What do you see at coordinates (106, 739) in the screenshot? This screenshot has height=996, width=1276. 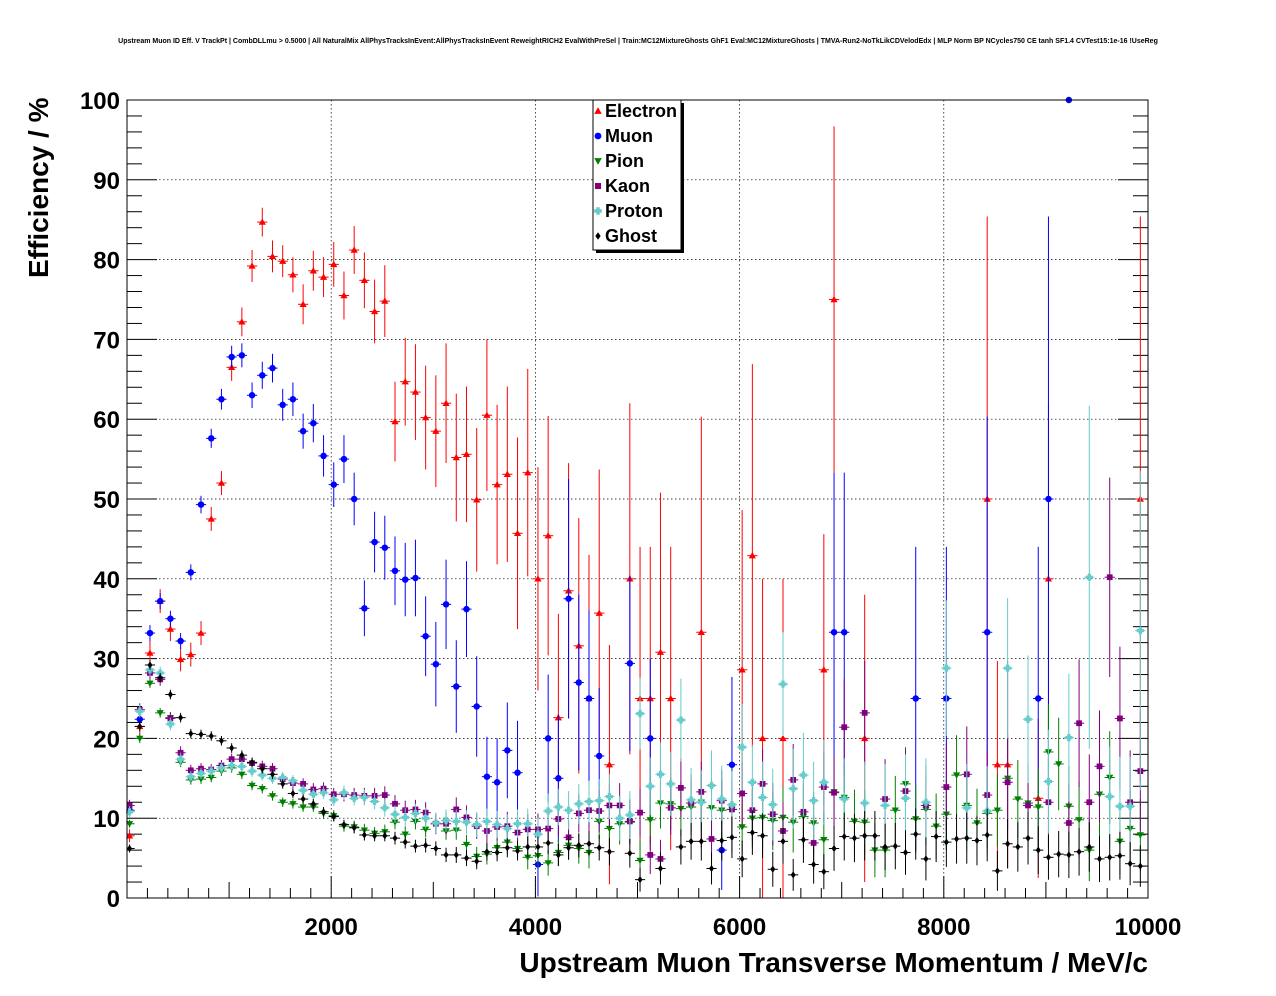 I see `y-tick-label: 20` at bounding box center [106, 739].